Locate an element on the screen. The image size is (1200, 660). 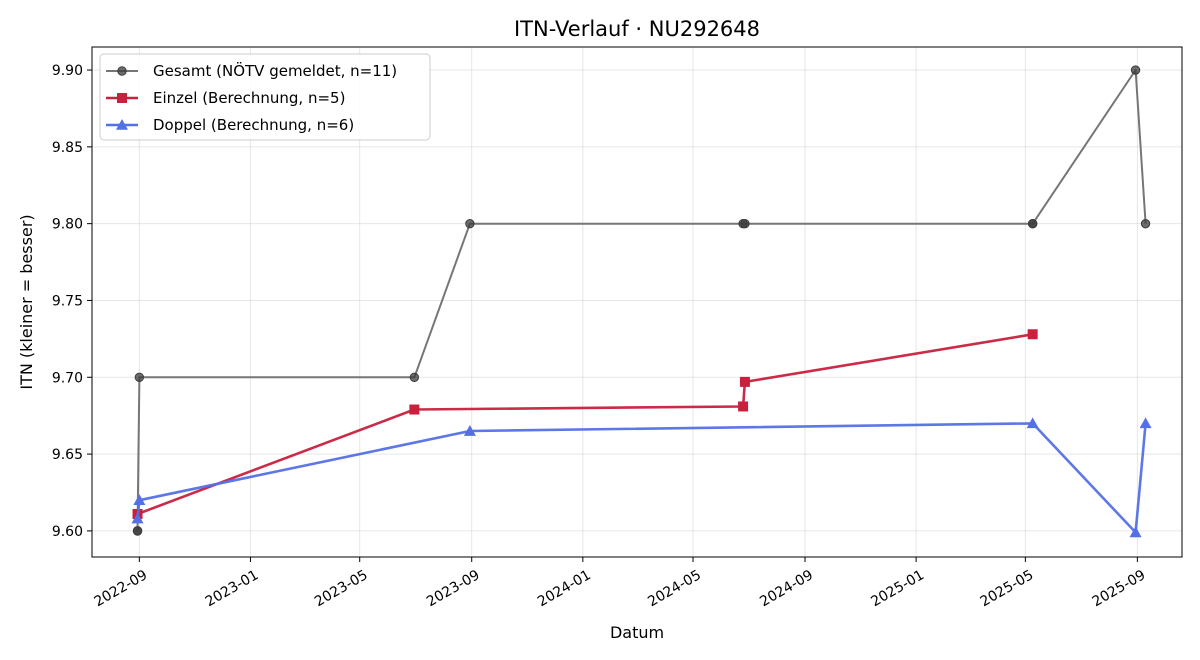
y-tick-label: 9.75 is located at coordinates (67, 301).